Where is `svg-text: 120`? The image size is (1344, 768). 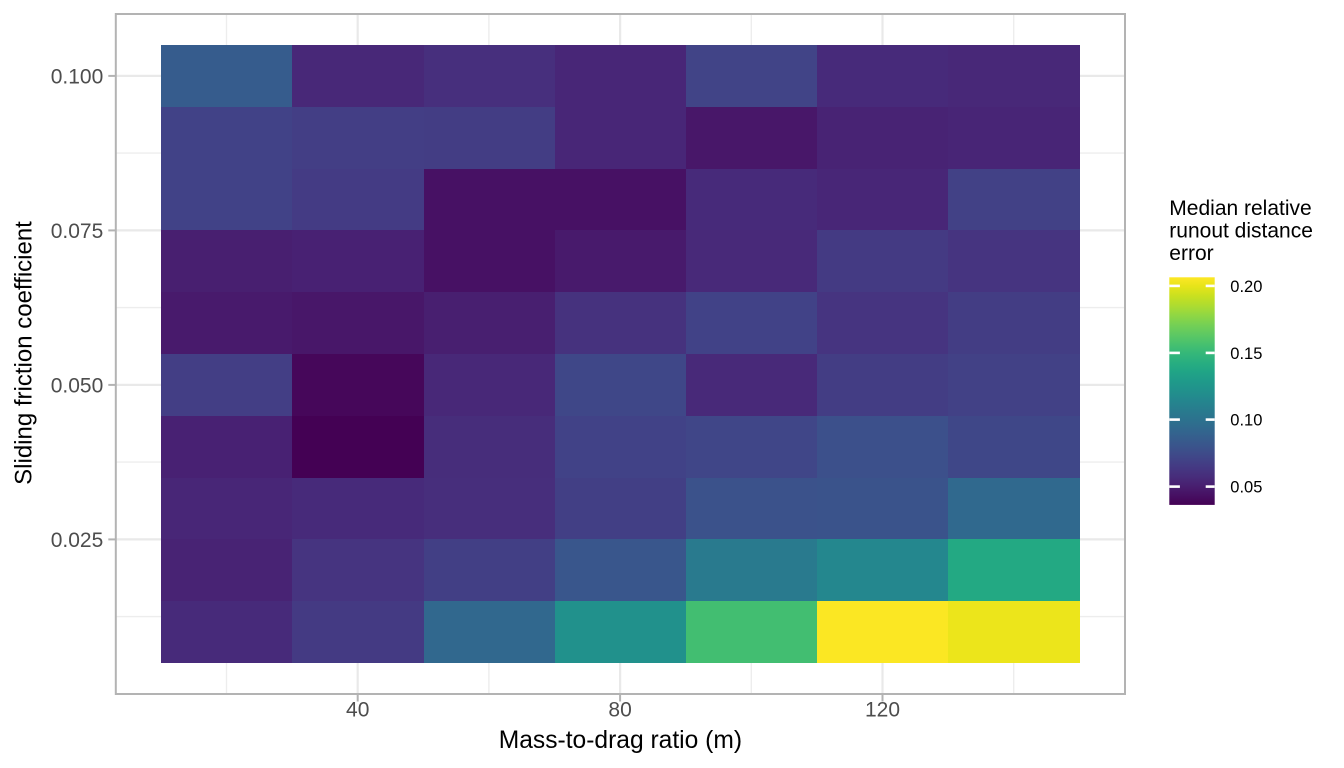
svg-text: 120 is located at coordinates (882, 710).